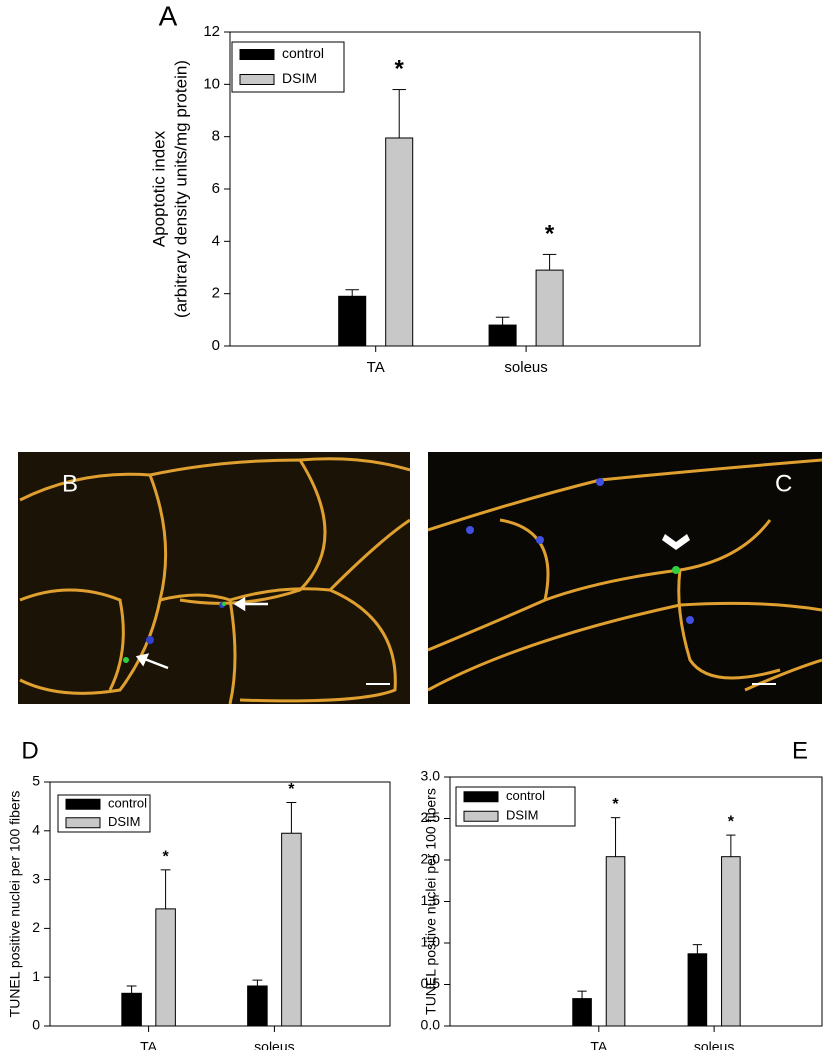 This screenshot has height=1055, width=826. Describe the element at coordinates (431, 942) in the screenshot. I see `y-tick-label: 1.0` at that location.